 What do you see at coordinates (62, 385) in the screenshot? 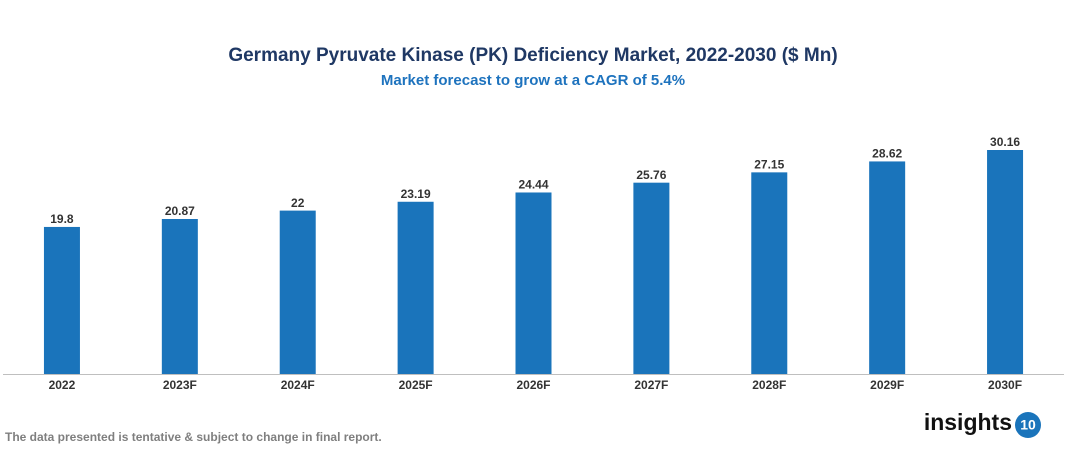
I see `x-tick-label: 2022` at bounding box center [62, 385].